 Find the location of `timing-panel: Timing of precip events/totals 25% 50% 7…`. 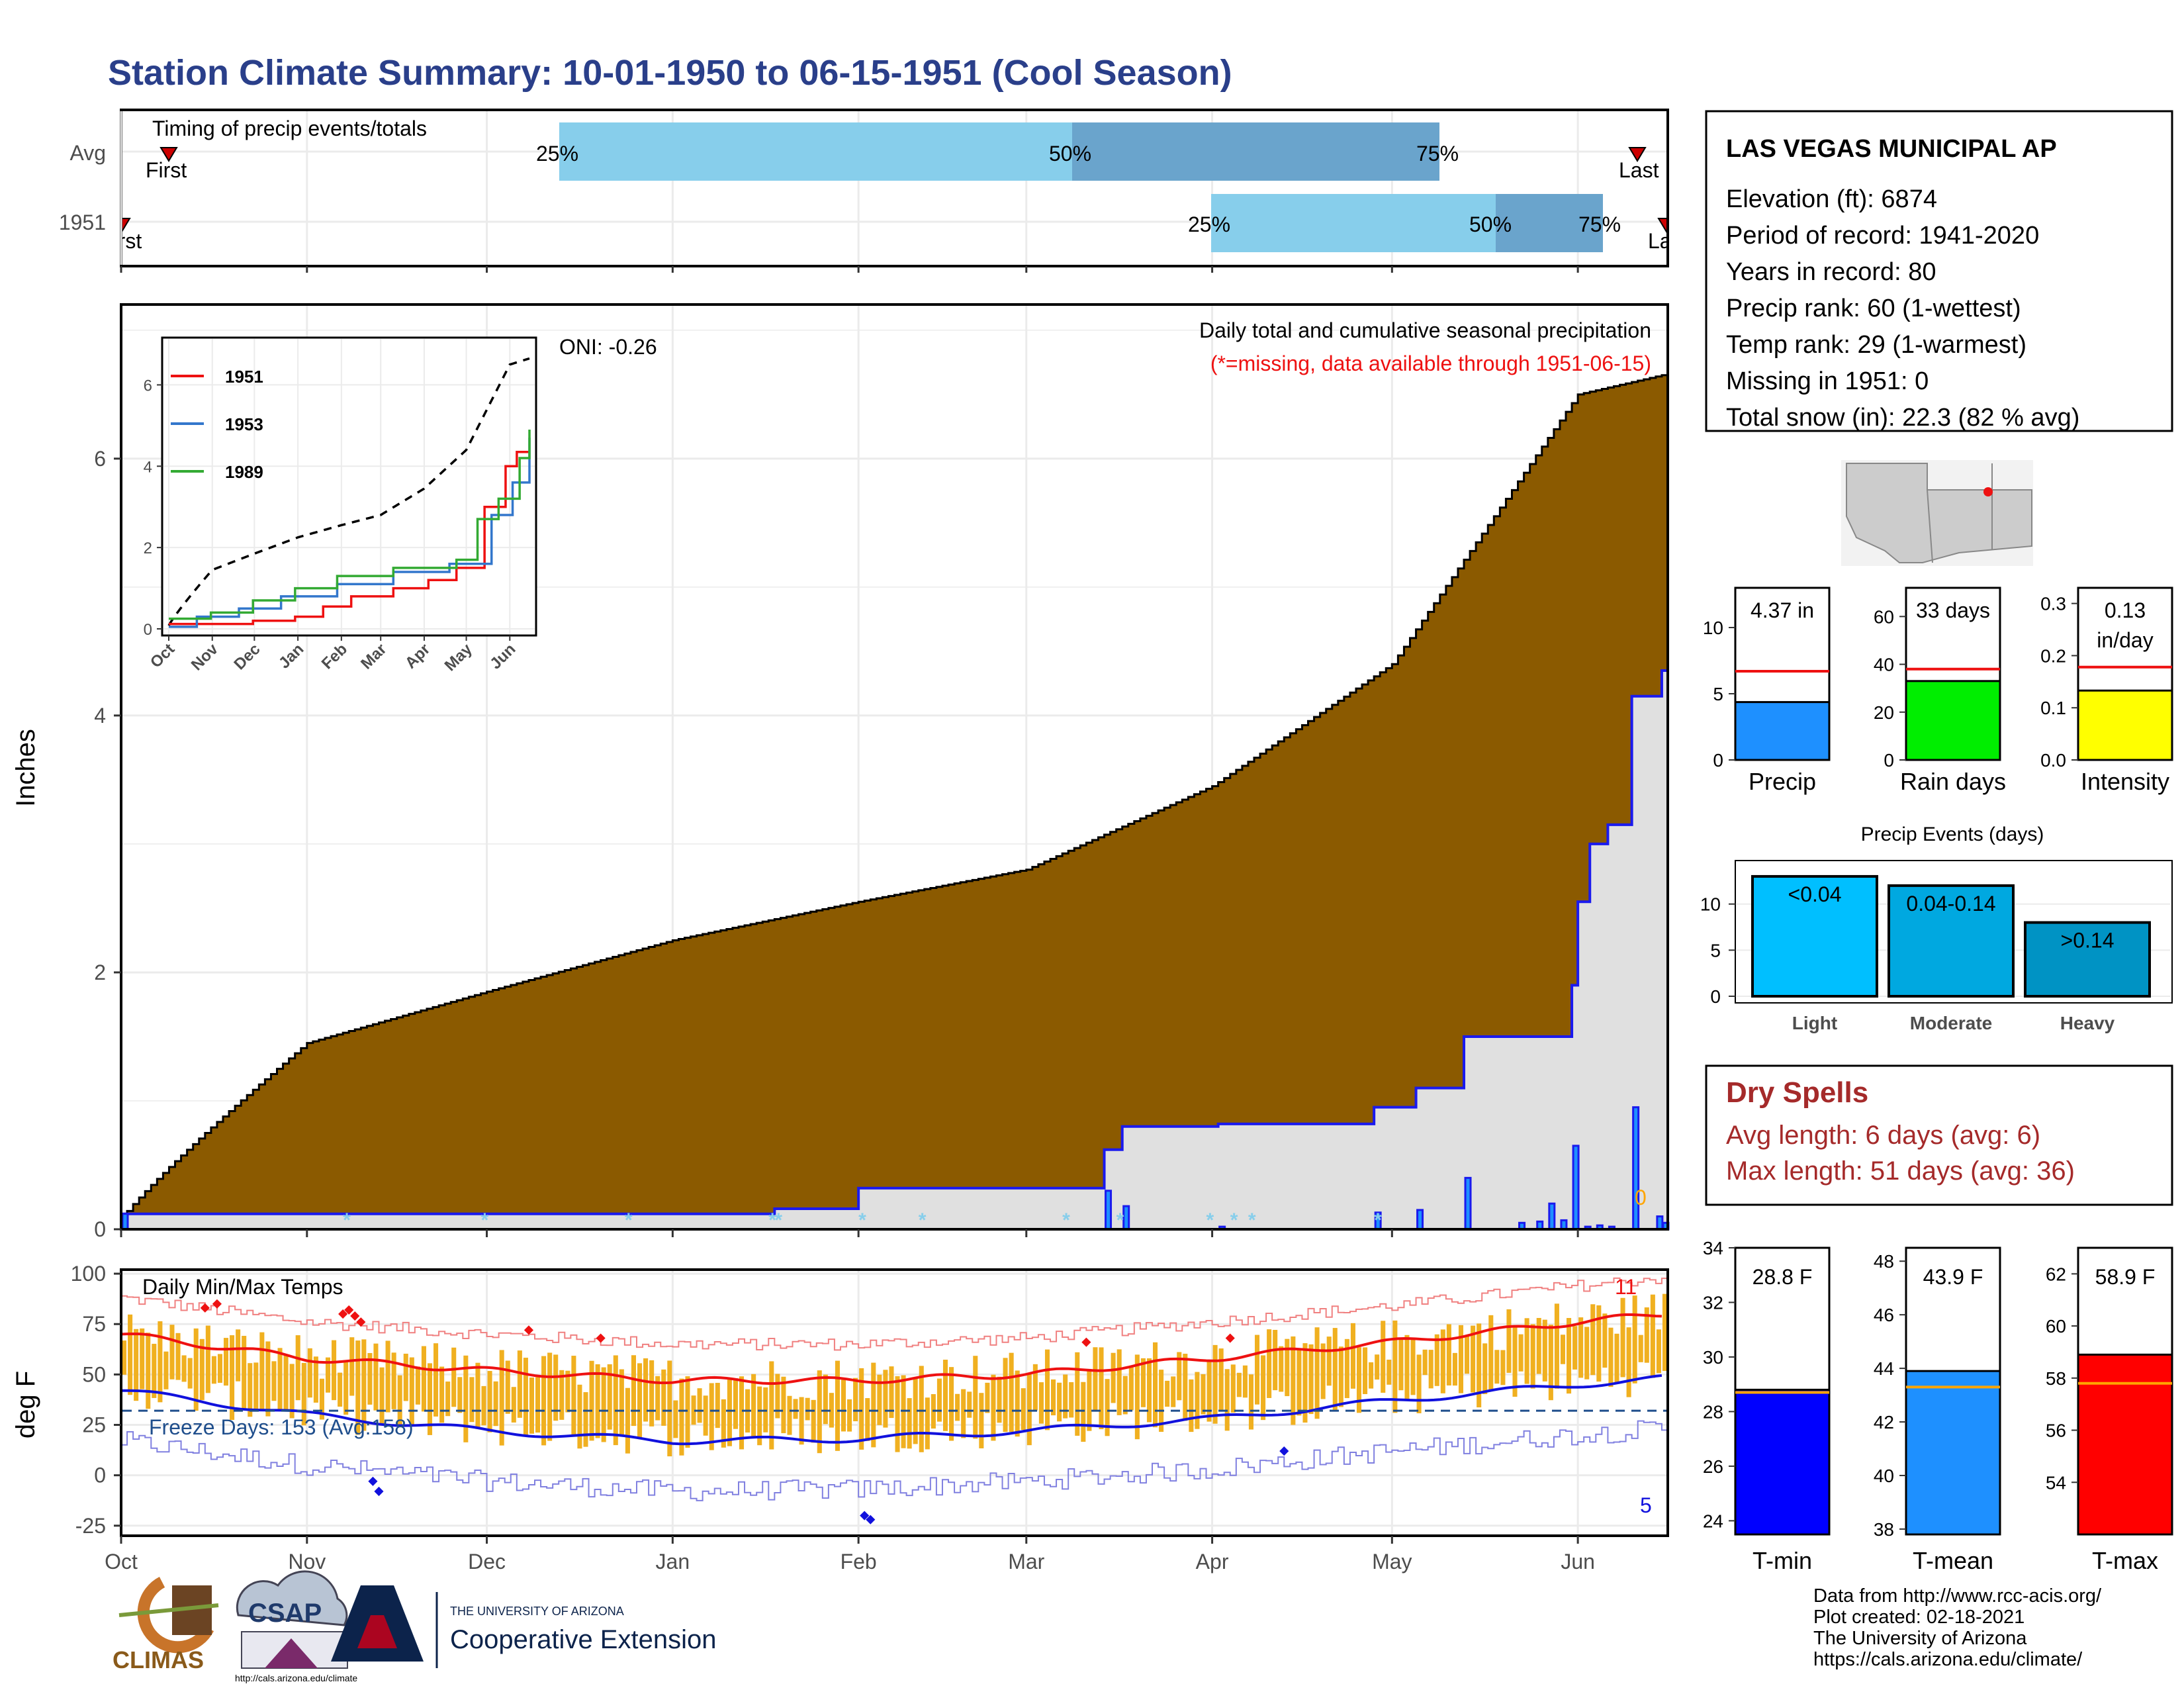

timing-panel: Timing of precip events/totals 25% 50% 7… is located at coordinates (864, 188).